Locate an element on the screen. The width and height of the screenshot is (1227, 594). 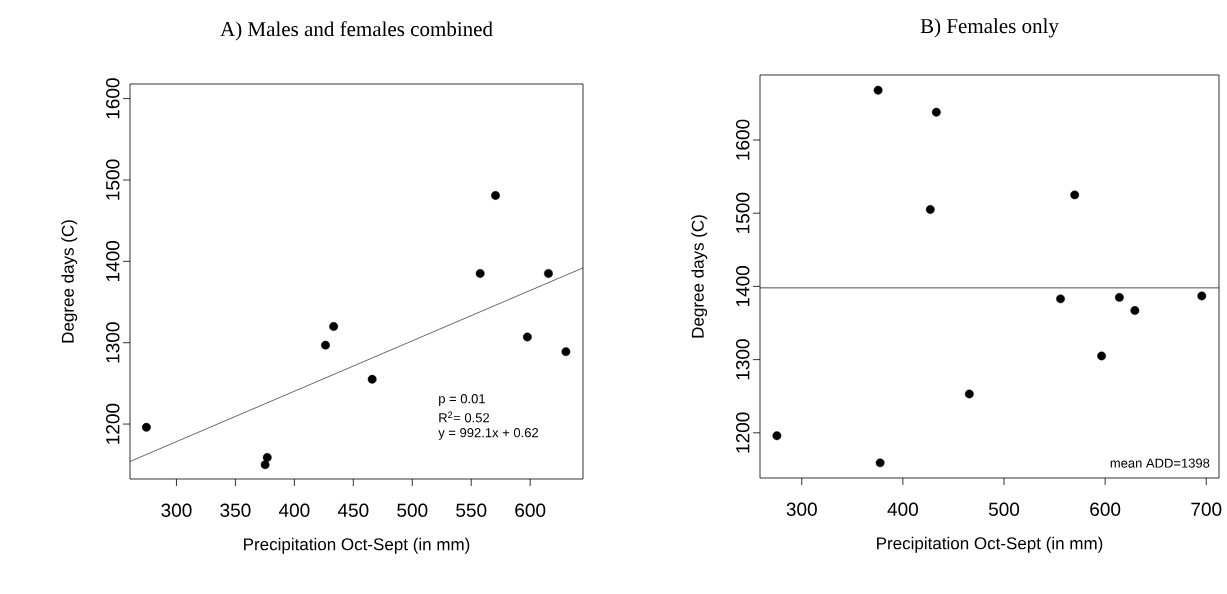
x-tick-label: 700 is located at coordinates (1206, 509).